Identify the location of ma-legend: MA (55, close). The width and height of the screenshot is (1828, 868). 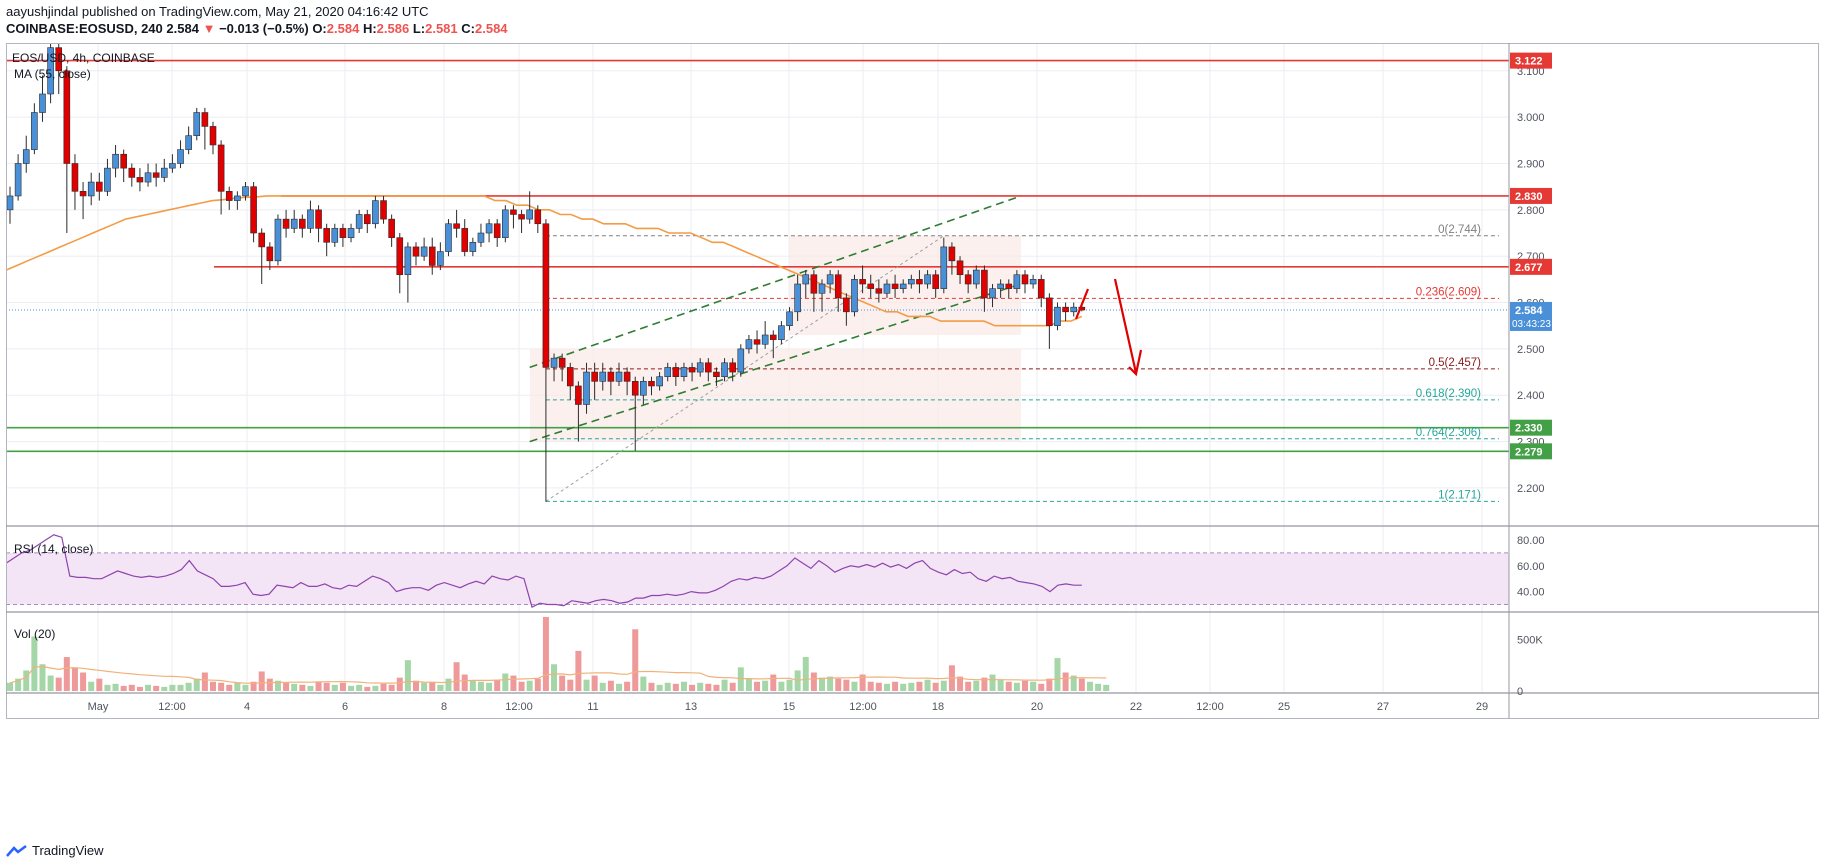
(52, 74).